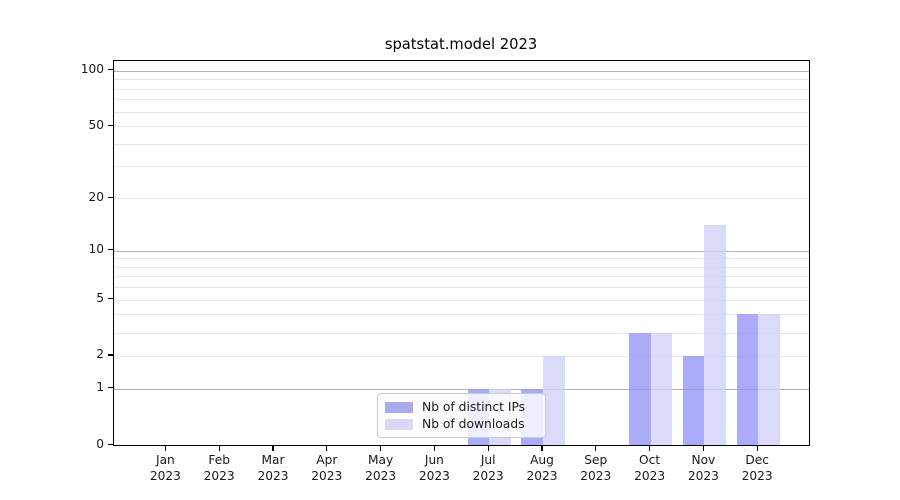  What do you see at coordinates (96, 196) in the screenshot?
I see `y-tick-label-20: 20` at bounding box center [96, 196].